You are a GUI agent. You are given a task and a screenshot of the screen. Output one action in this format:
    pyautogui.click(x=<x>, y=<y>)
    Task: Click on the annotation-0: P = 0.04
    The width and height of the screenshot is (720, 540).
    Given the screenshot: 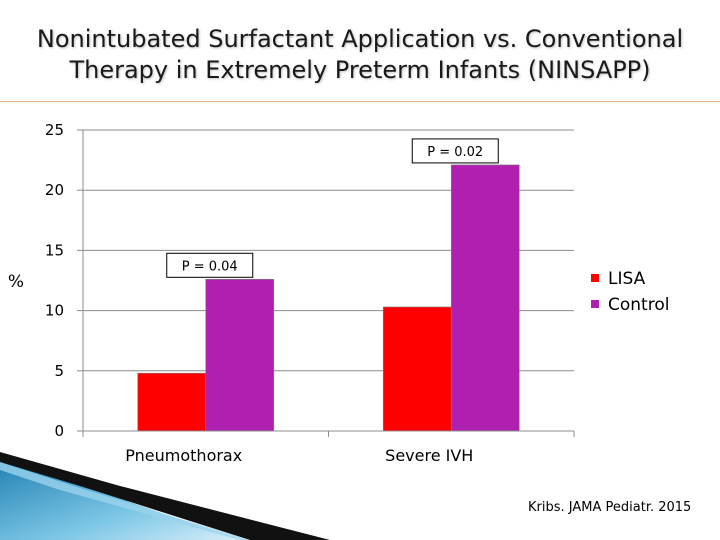 What is the action you would take?
    pyautogui.click(x=210, y=265)
    